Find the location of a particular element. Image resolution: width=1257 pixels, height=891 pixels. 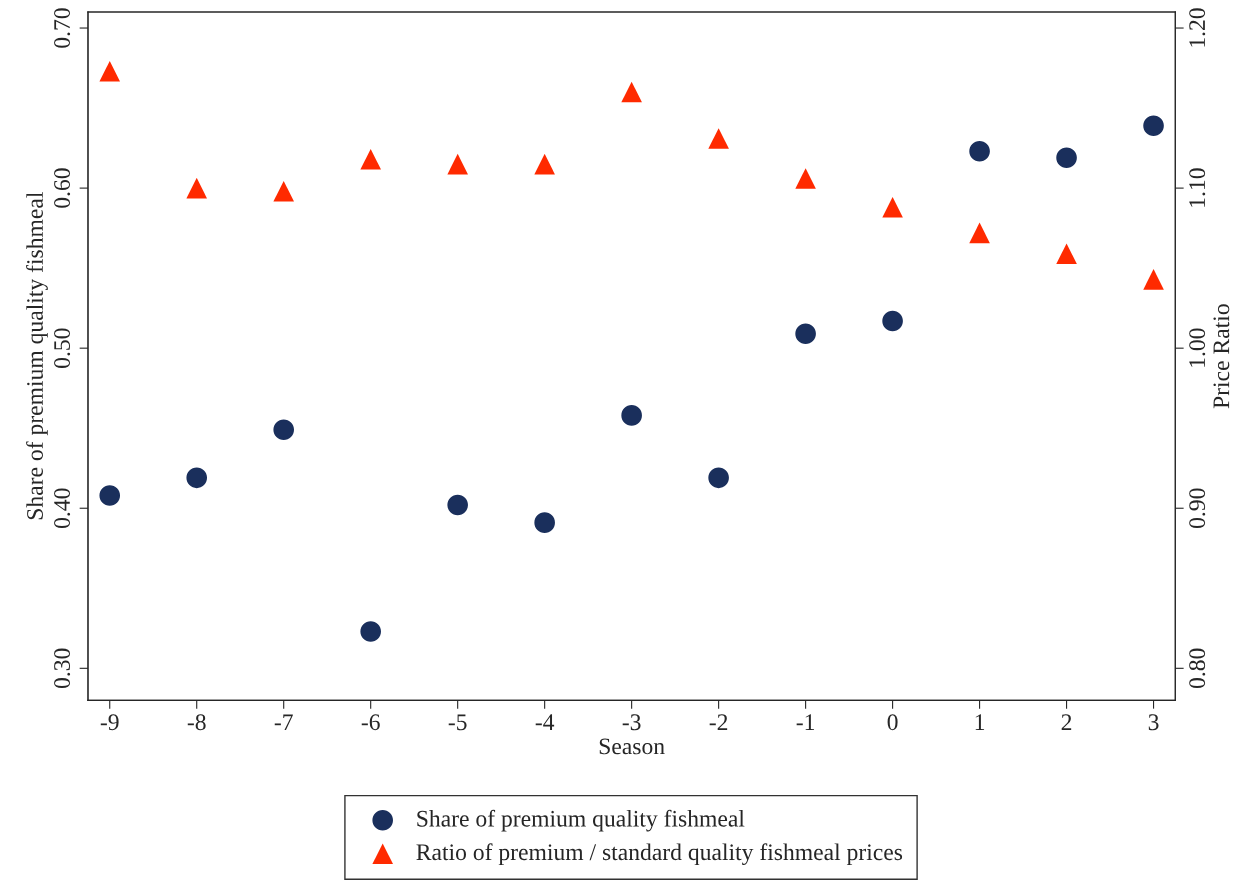

legend-label: Share of premium quality fishmeal is located at coordinates (581, 820).